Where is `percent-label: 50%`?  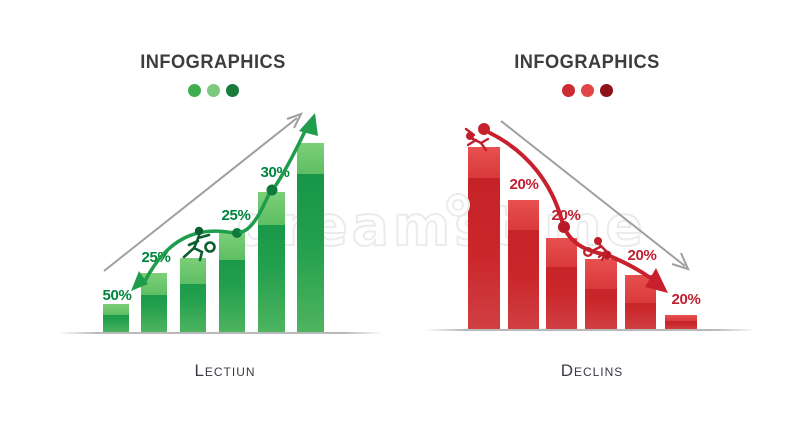
percent-label: 50% is located at coordinates (117, 295).